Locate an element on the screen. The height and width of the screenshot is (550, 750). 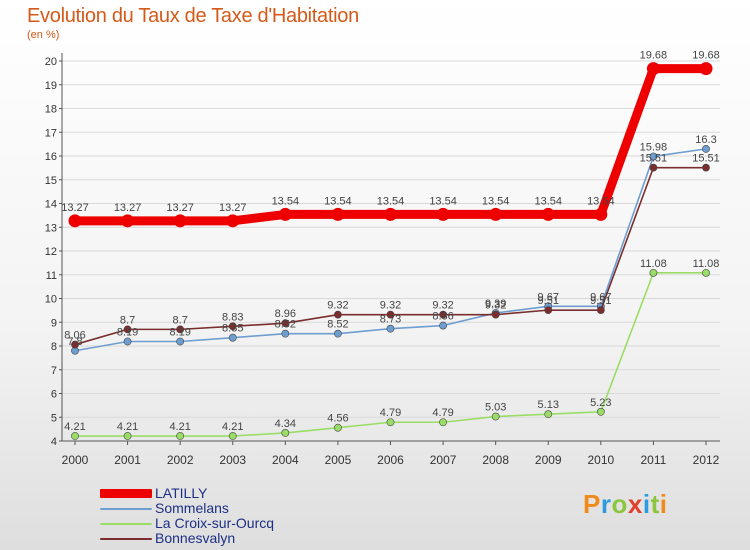
y-tick-label: 20 is located at coordinates (51, 62).